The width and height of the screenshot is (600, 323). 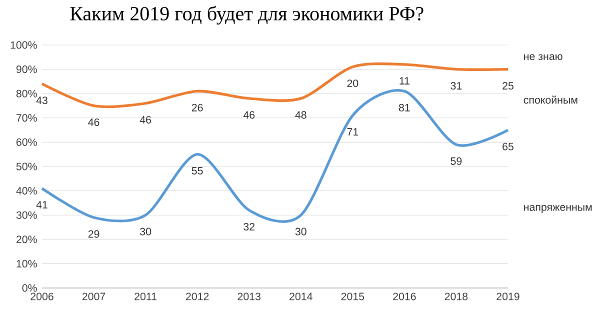 I want to click on annotation: 43, so click(x=42, y=100).